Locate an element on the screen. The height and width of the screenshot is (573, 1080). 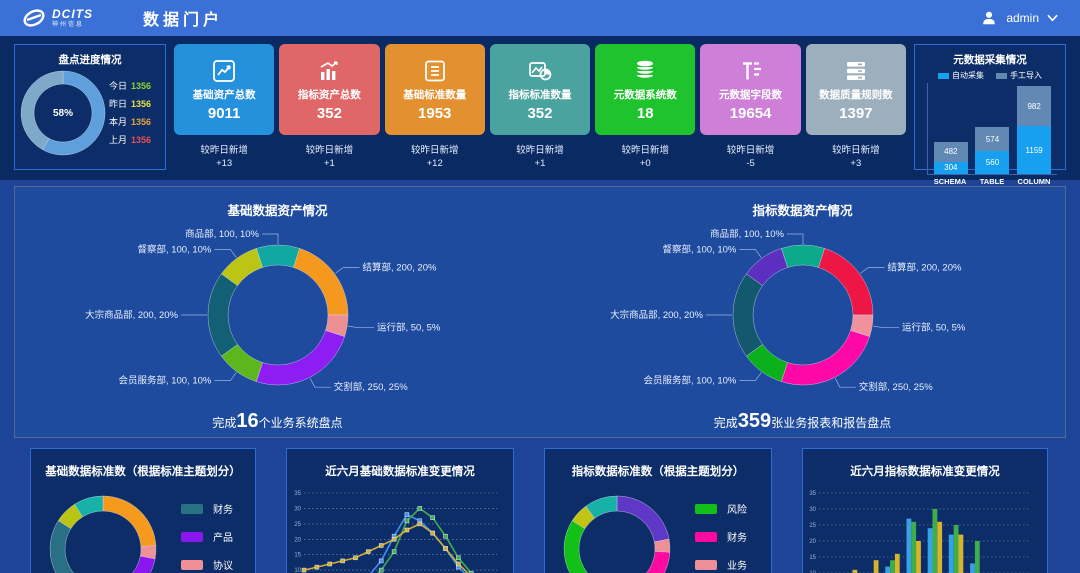
progress-percent: 58% is located at coordinates (62, 113).